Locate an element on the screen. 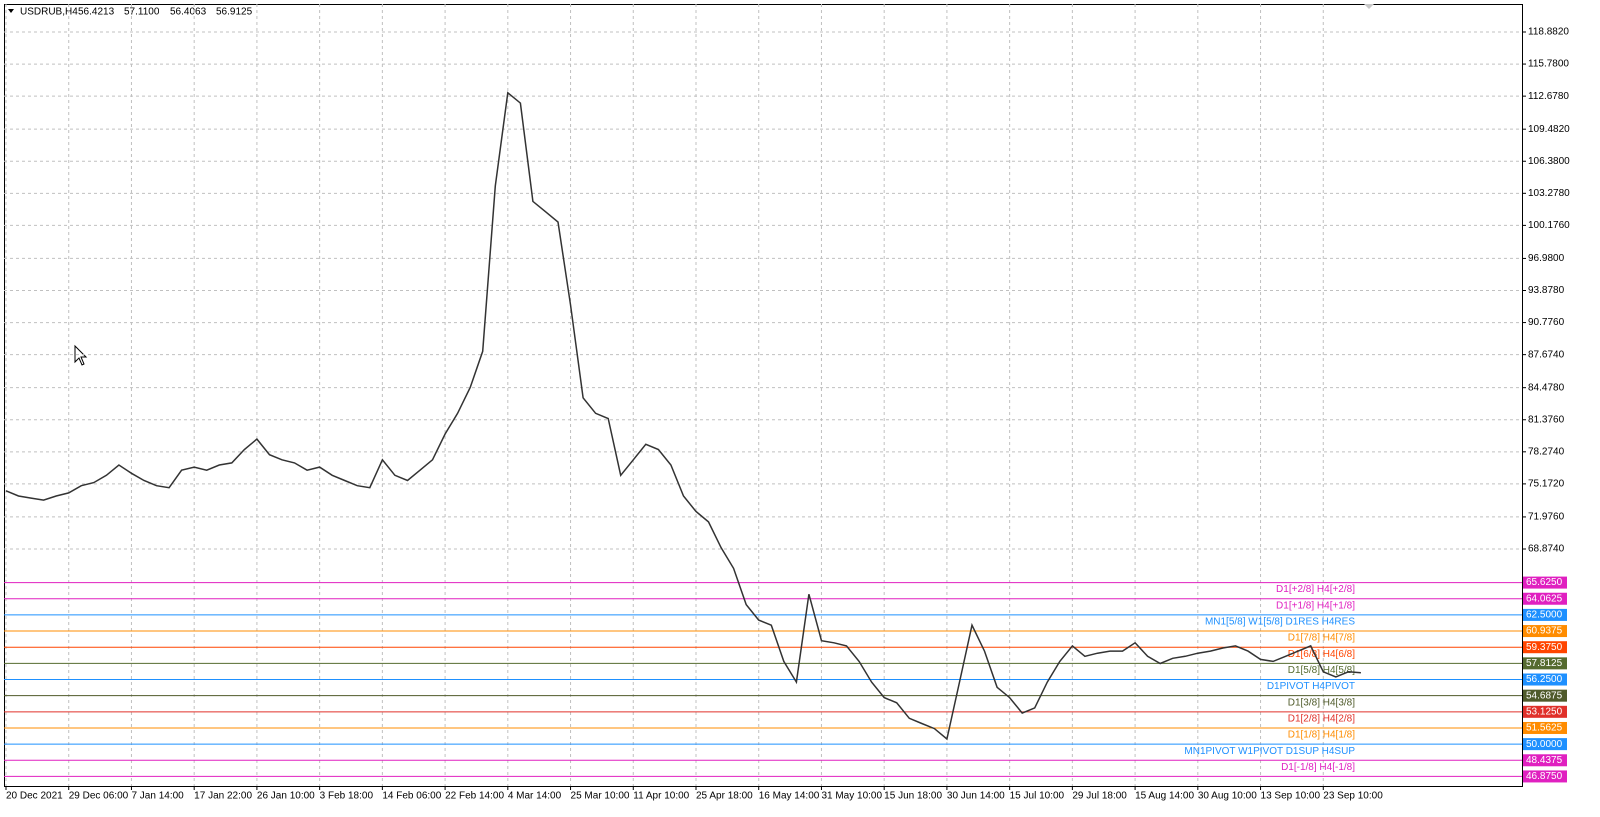 The height and width of the screenshot is (817, 1600). level-price-label: 48.4375 is located at coordinates (1544, 760).